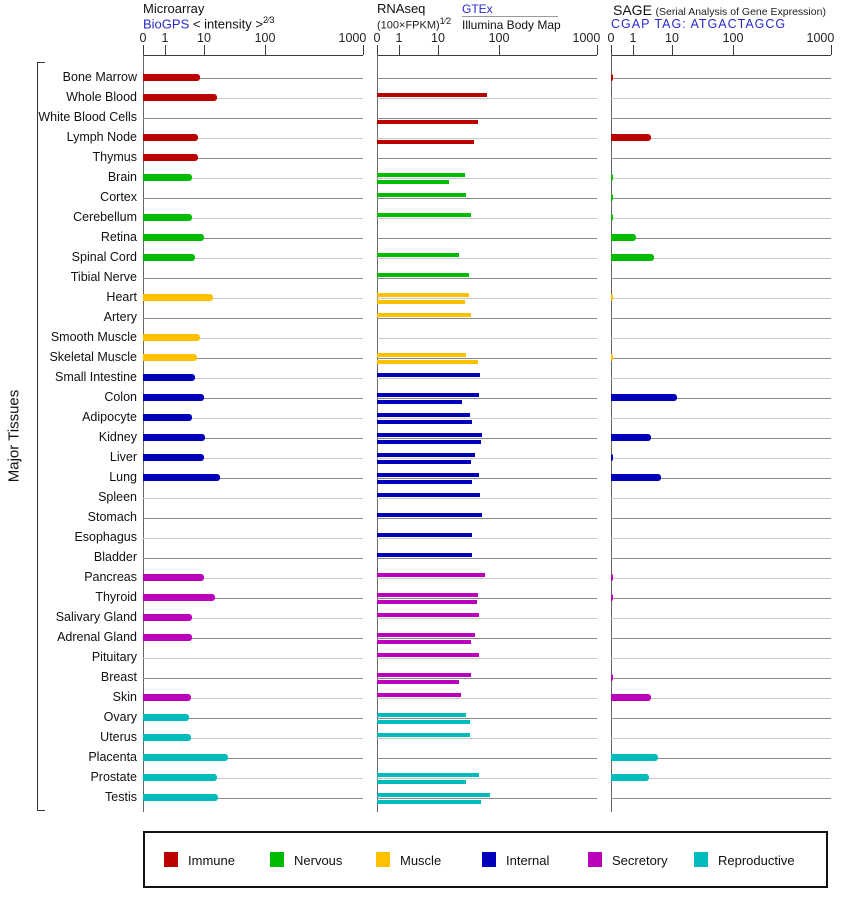 Image resolution: width=842 pixels, height=900 pixels. Describe the element at coordinates (101, 137) in the screenshot. I see `tissue-label: Lymph Node` at that location.